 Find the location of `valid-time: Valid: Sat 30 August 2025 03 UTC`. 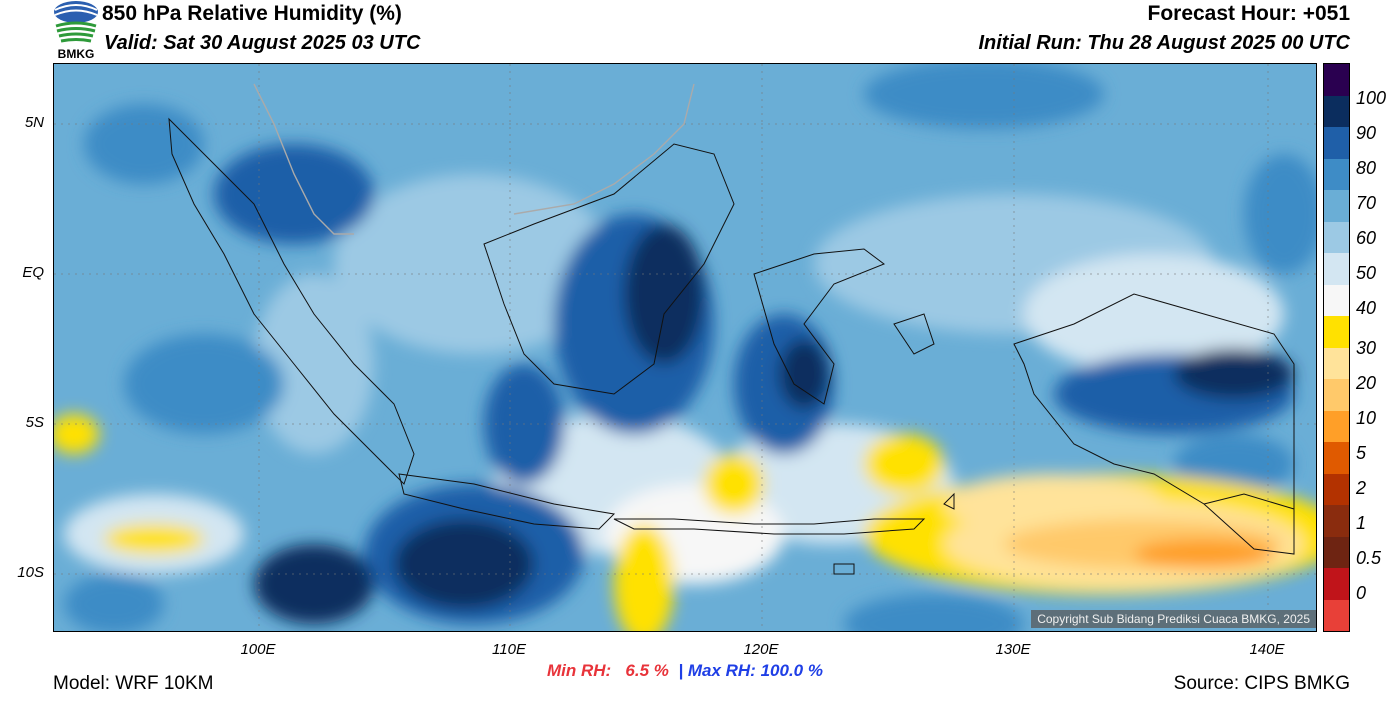

valid-time: Valid: Sat 30 August 2025 03 UTC is located at coordinates (262, 43).